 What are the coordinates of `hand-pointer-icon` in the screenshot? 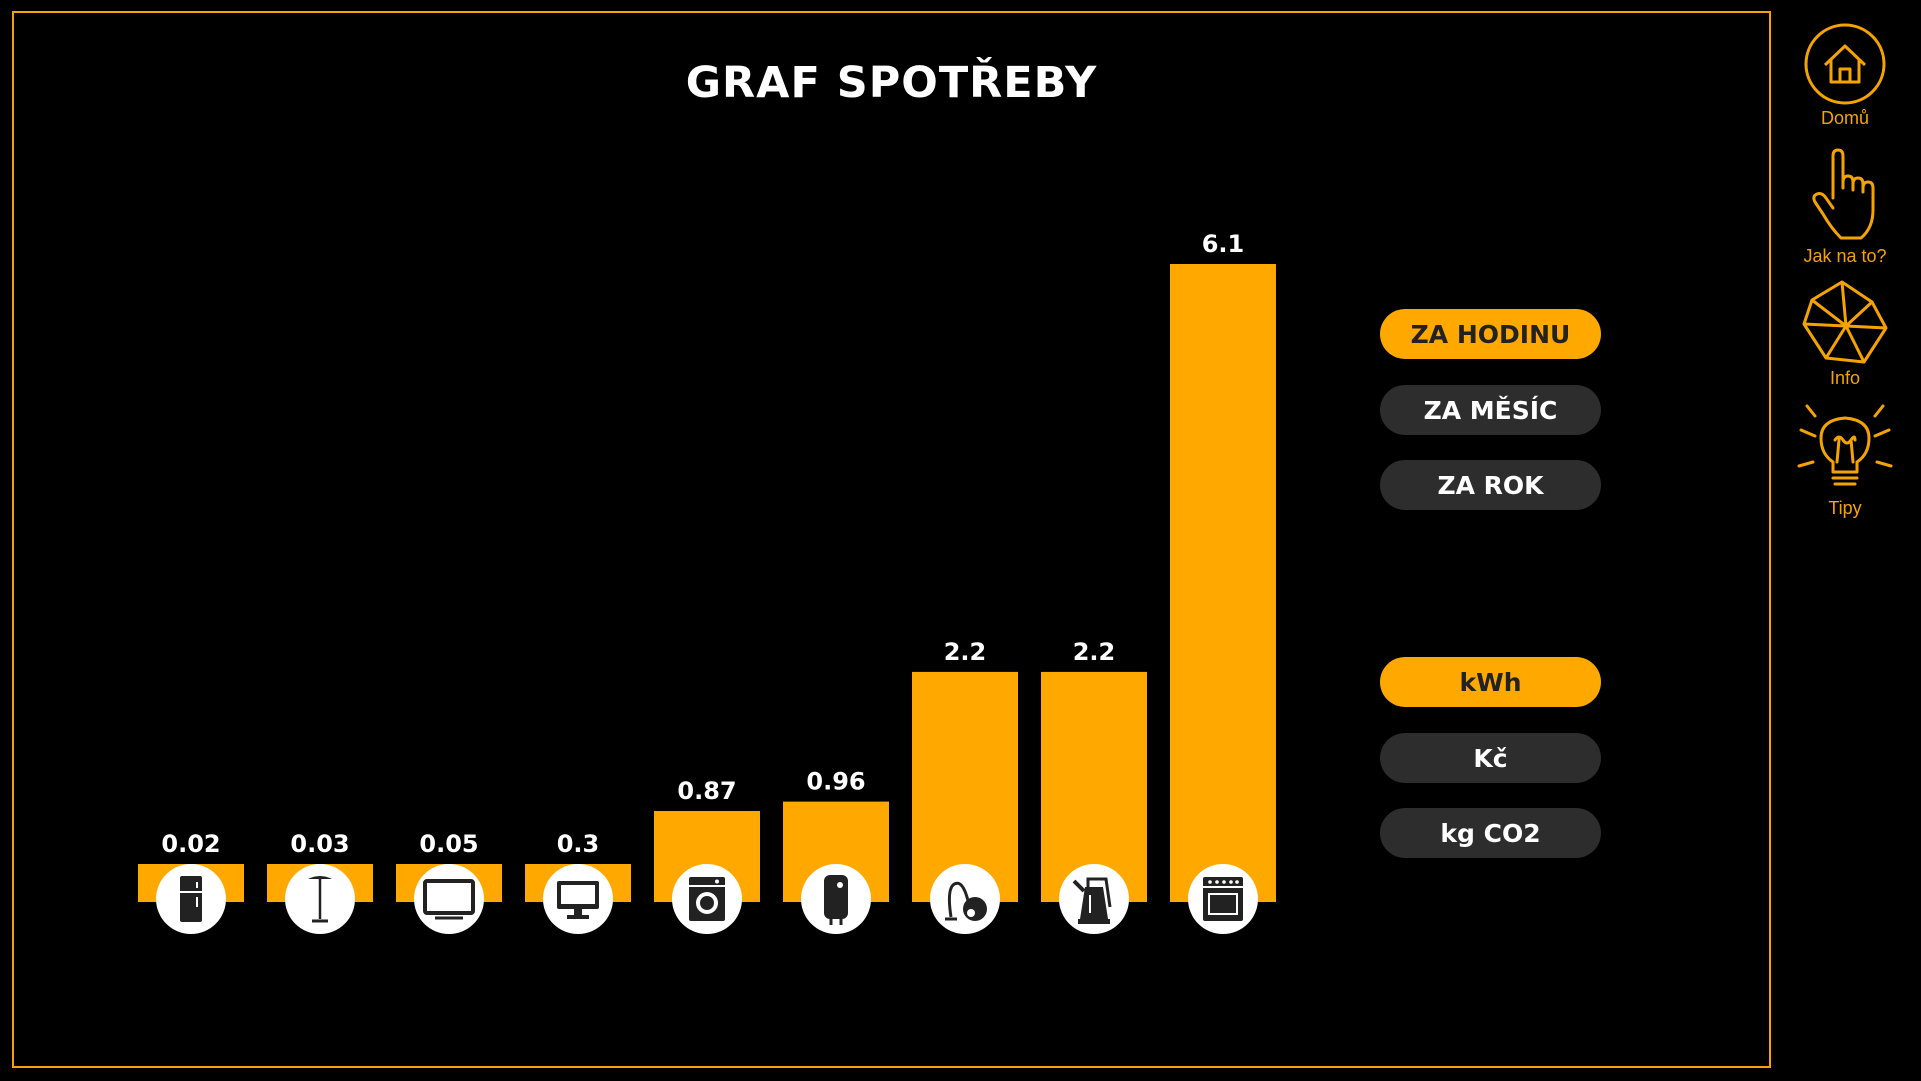 It's located at (1843, 194).